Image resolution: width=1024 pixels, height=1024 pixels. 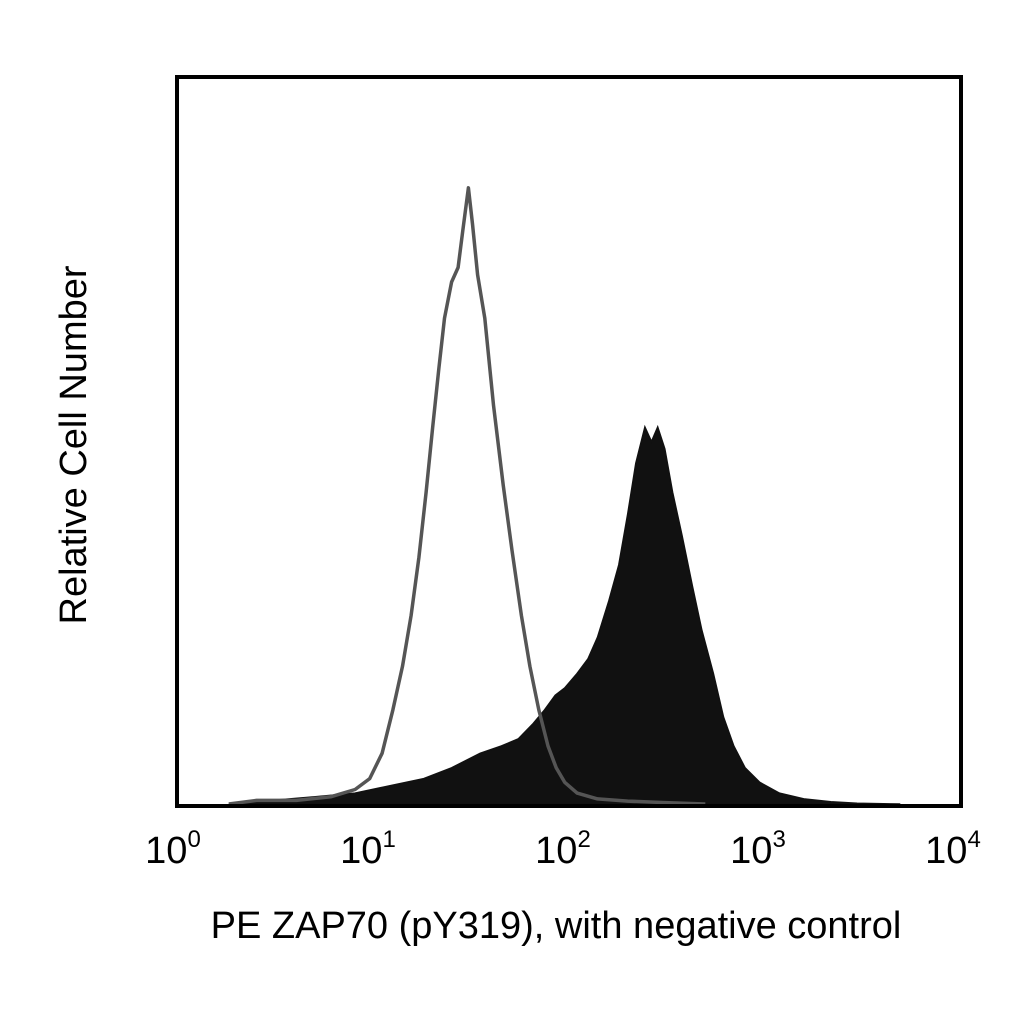 I want to click on x-tick-label-4: 10⁴, so click(x=953, y=849).